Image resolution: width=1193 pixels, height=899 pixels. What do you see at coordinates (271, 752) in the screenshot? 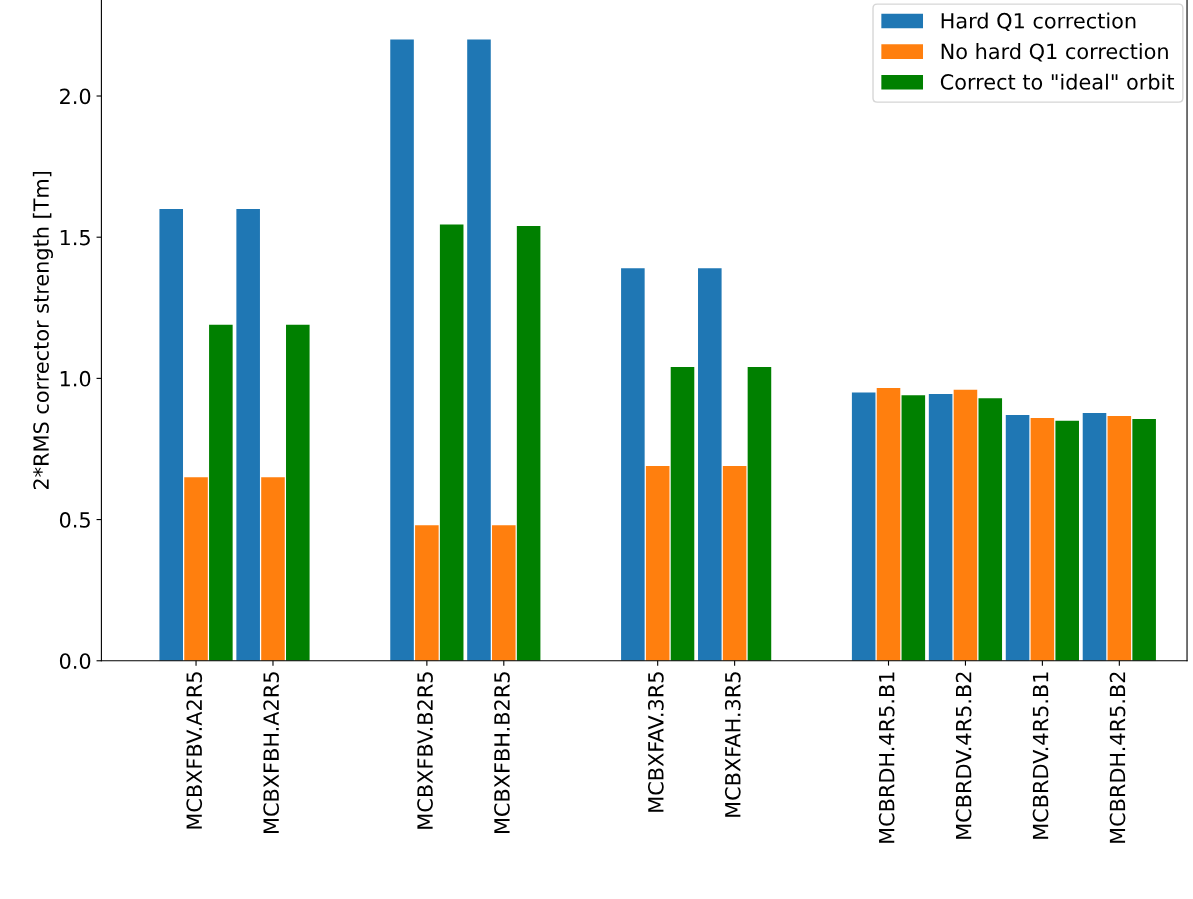
I see `x-tick-label: MCBXFBH.A2R5` at bounding box center [271, 752].